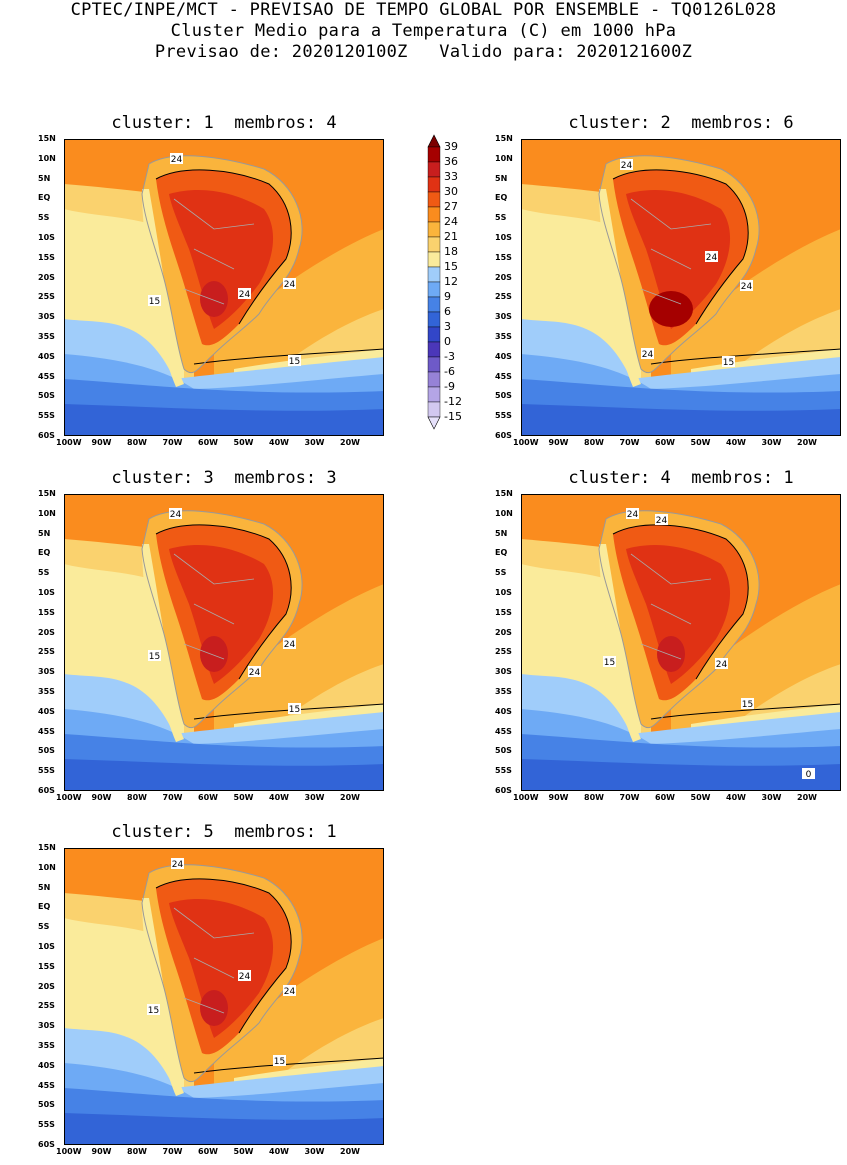 The width and height of the screenshot is (847, 1165). What do you see at coordinates (451, 251) in the screenshot?
I see `colorbar-level-label: 18` at bounding box center [451, 251].